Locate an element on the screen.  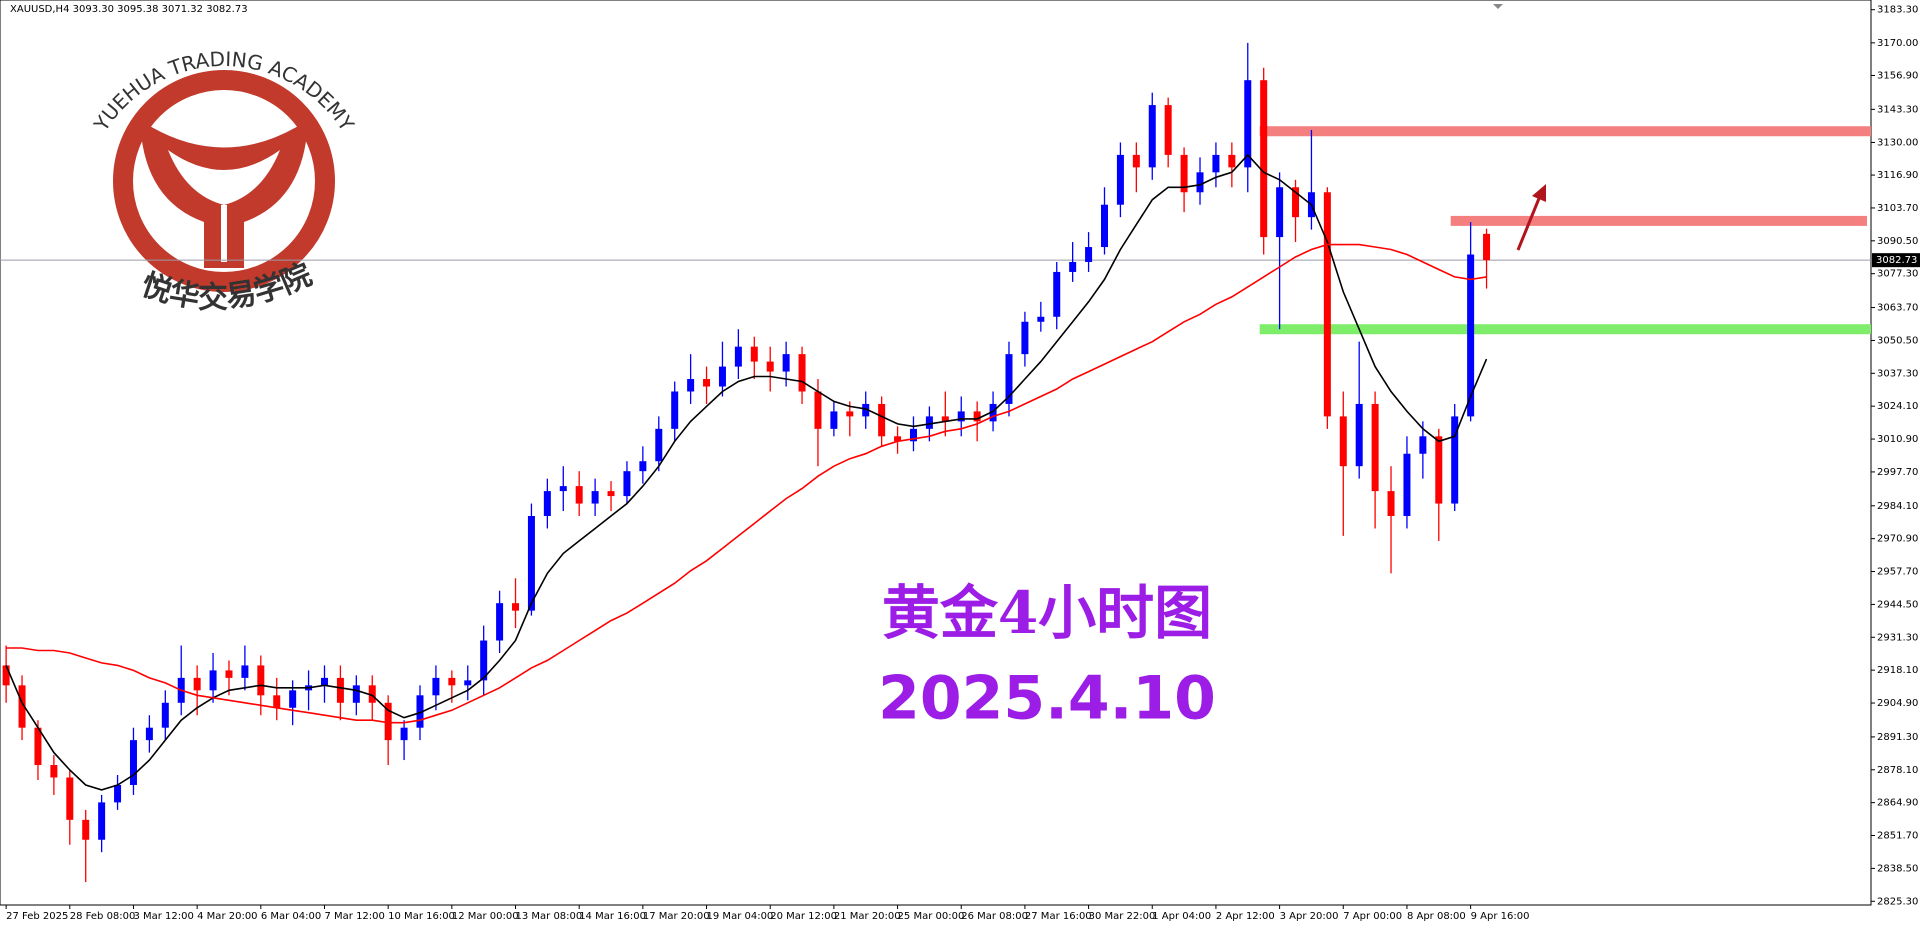
y-tick-label: 3010.90 is located at coordinates (1897, 439).